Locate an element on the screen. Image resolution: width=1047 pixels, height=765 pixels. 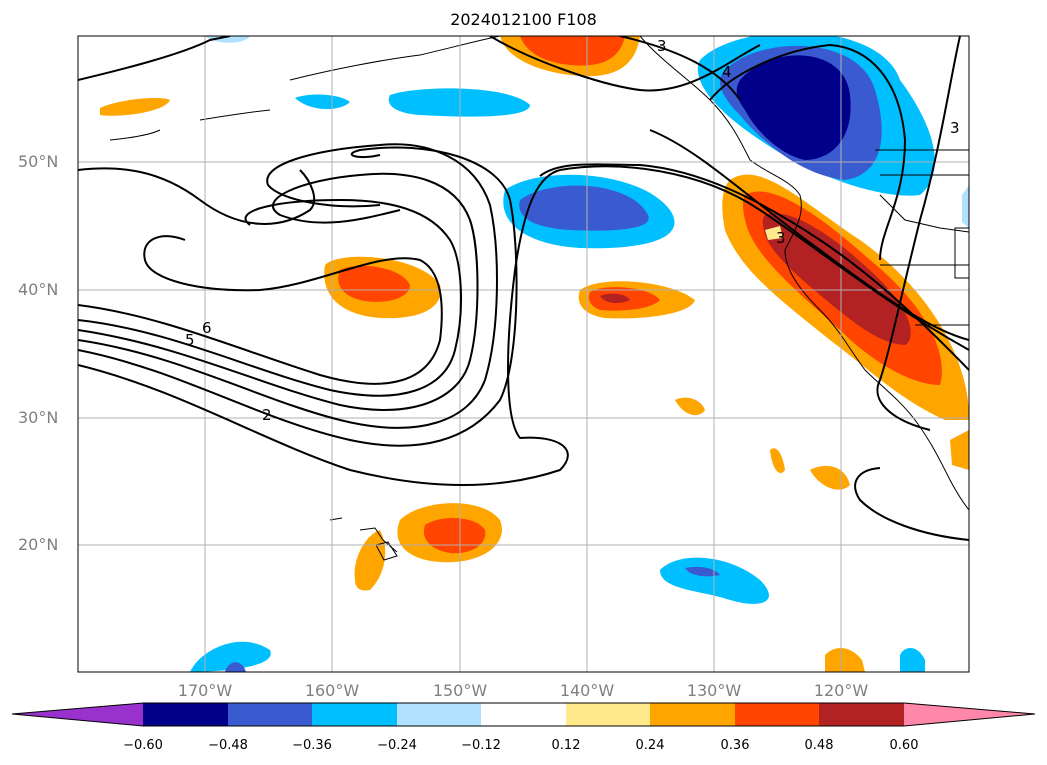
lat-label: 30°N is located at coordinates (38, 417).